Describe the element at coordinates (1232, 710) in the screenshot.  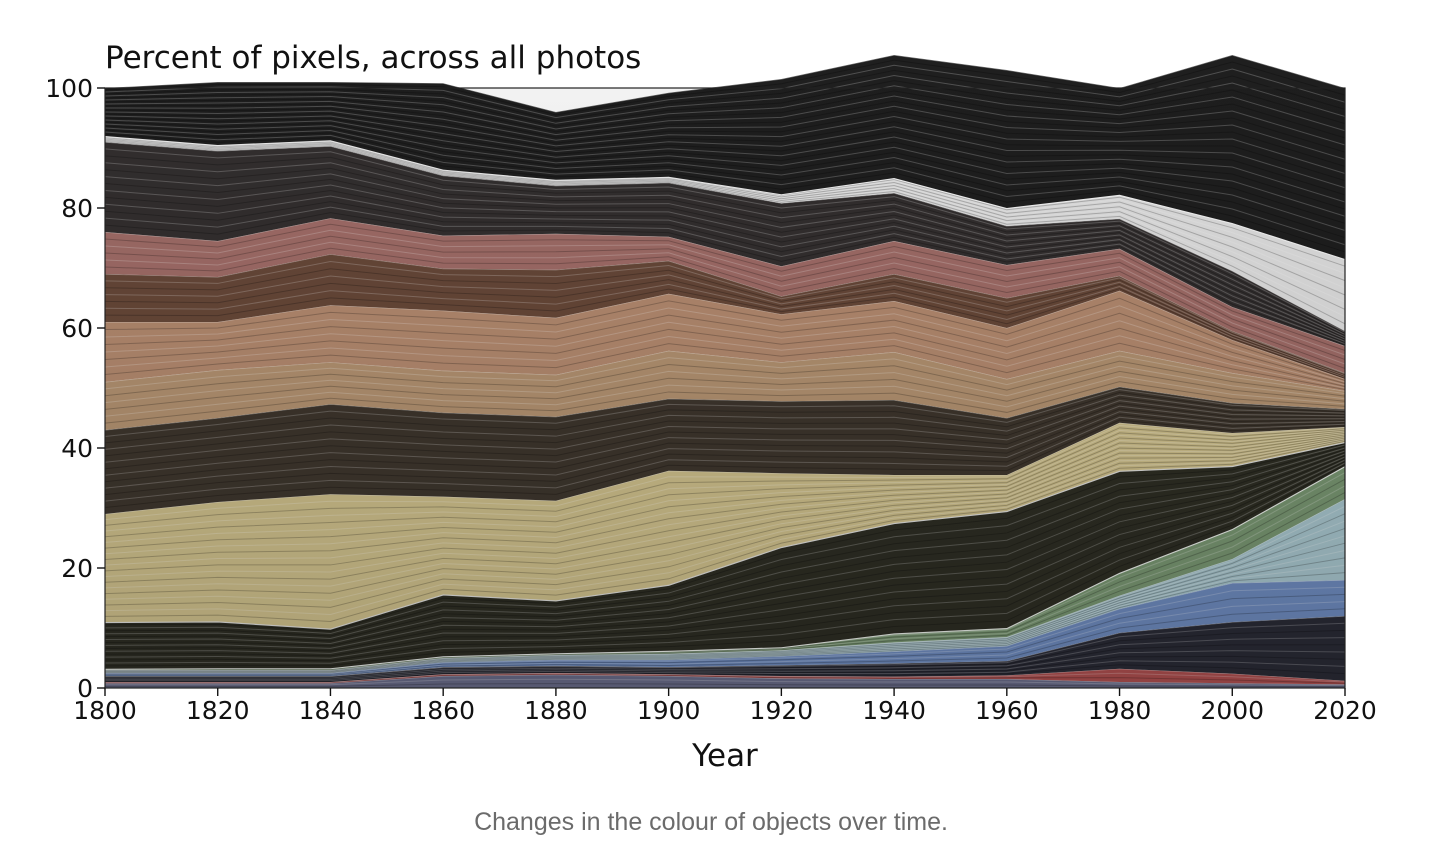
I see `x-tick-label: 2000` at that location.